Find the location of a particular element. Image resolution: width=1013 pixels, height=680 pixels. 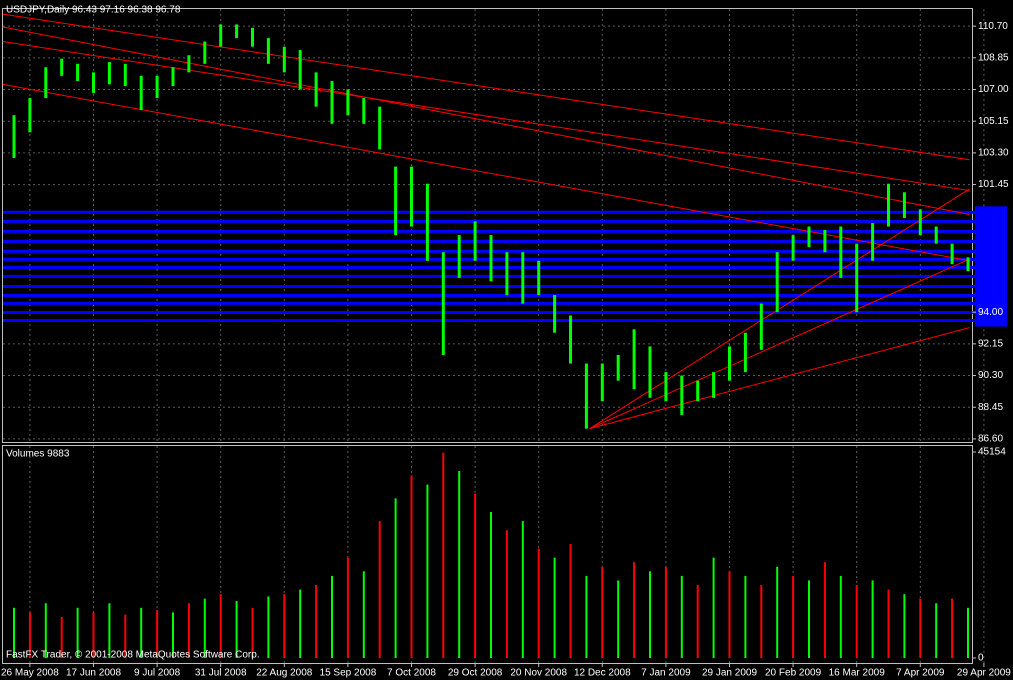

x-tick-label: 29 Oct 2008 is located at coordinates (475, 673).